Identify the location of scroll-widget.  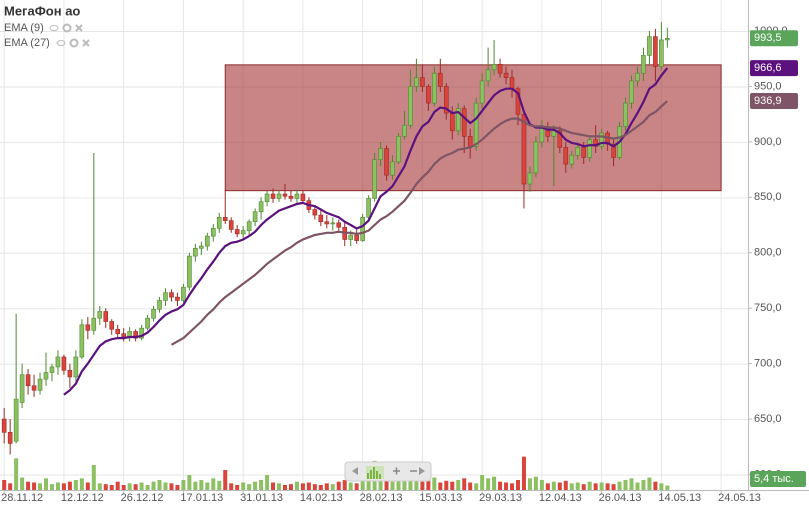
(388, 471).